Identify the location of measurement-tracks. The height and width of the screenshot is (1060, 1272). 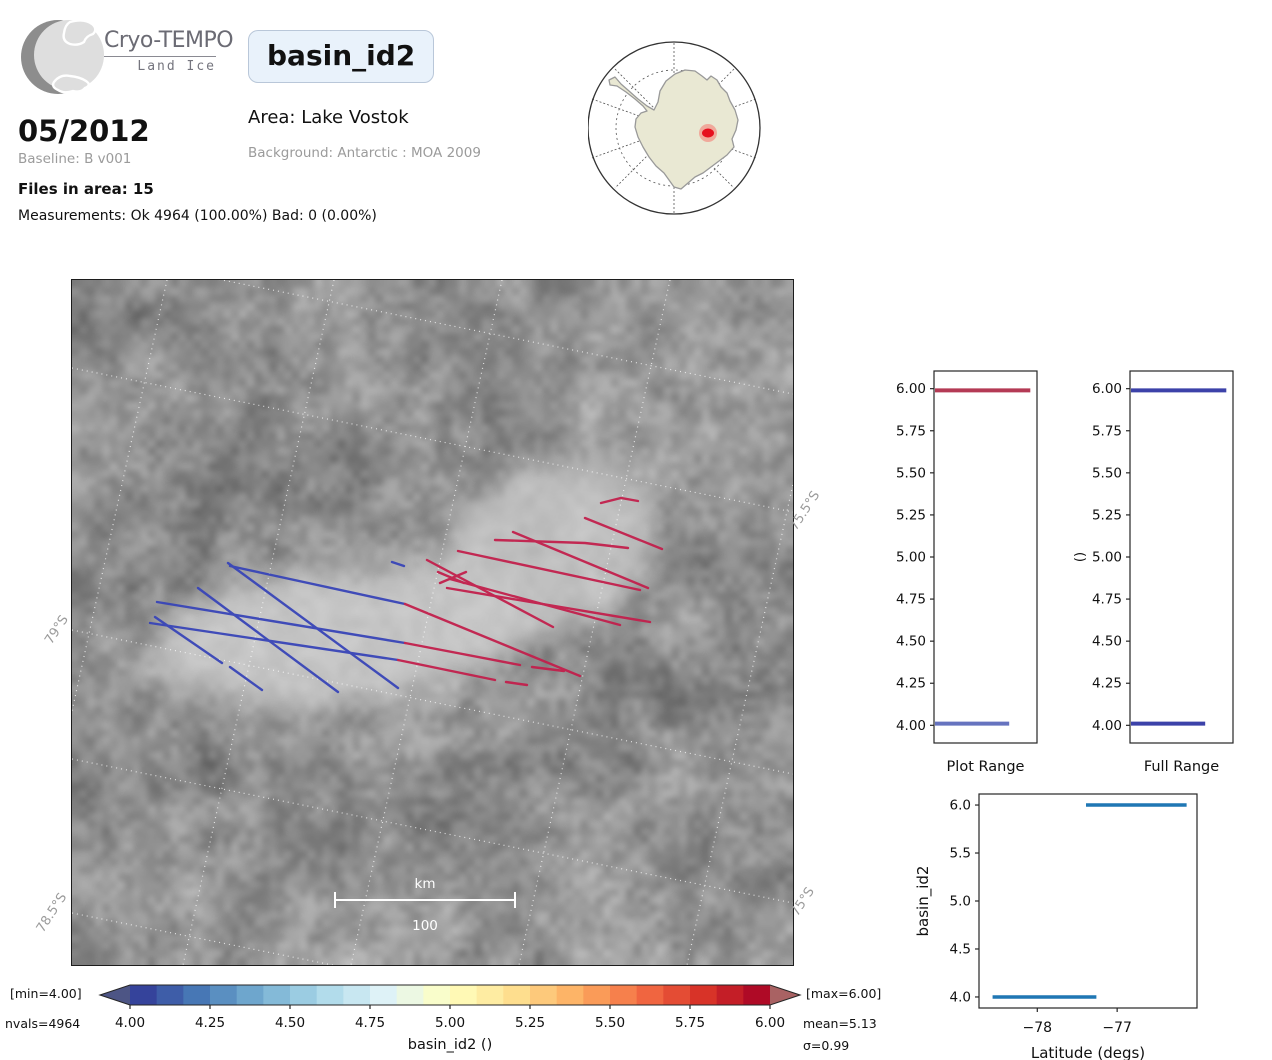
(406, 595).